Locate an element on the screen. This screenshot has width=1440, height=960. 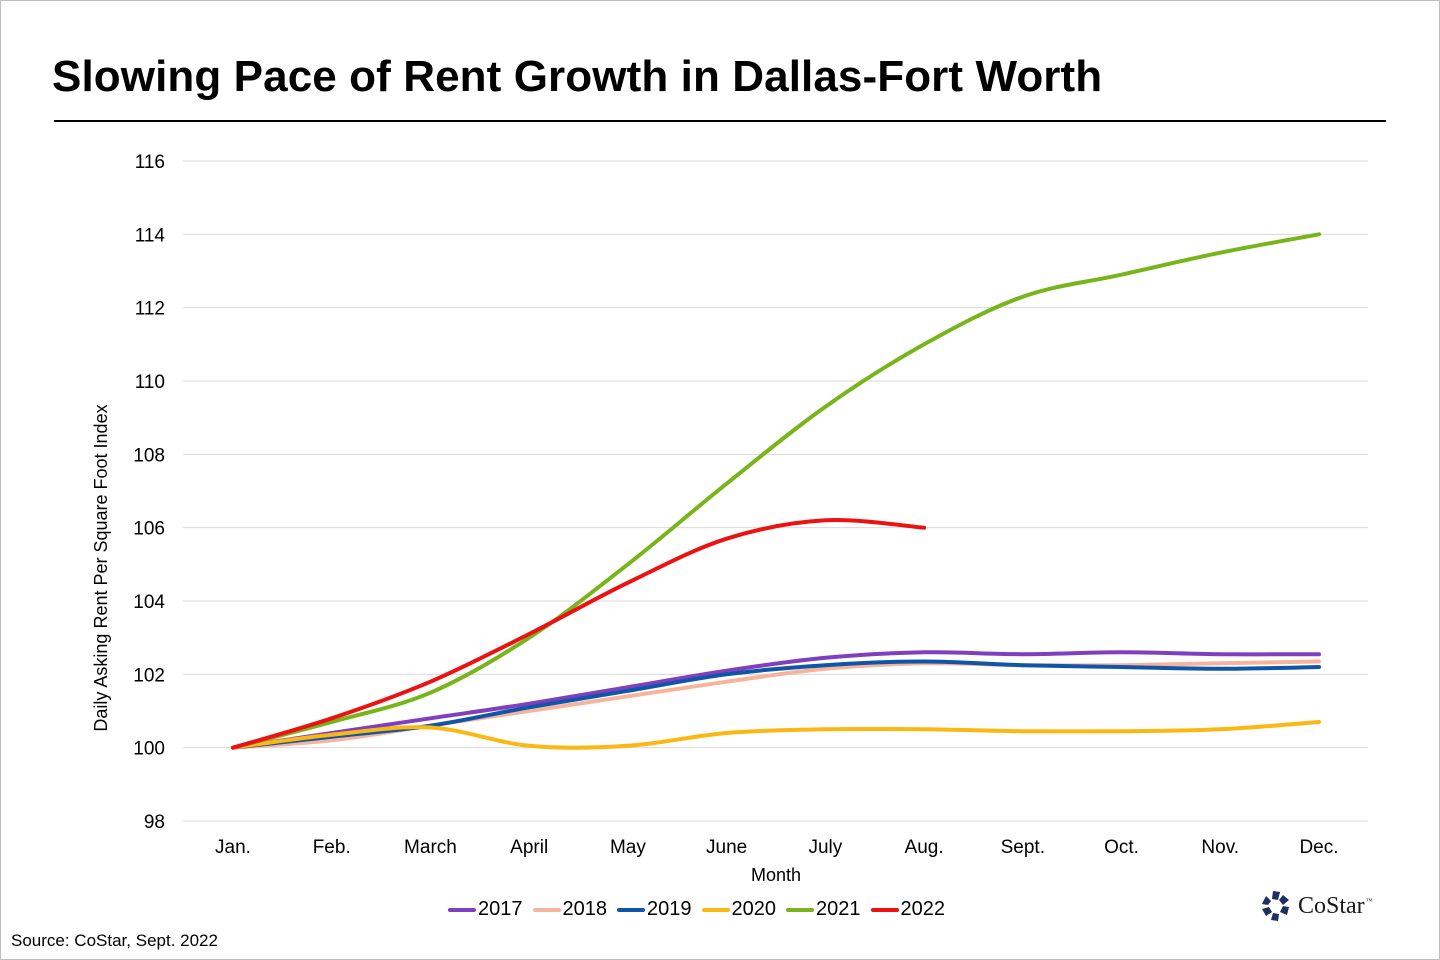
costar-star-icon is located at coordinates (1275, 906).